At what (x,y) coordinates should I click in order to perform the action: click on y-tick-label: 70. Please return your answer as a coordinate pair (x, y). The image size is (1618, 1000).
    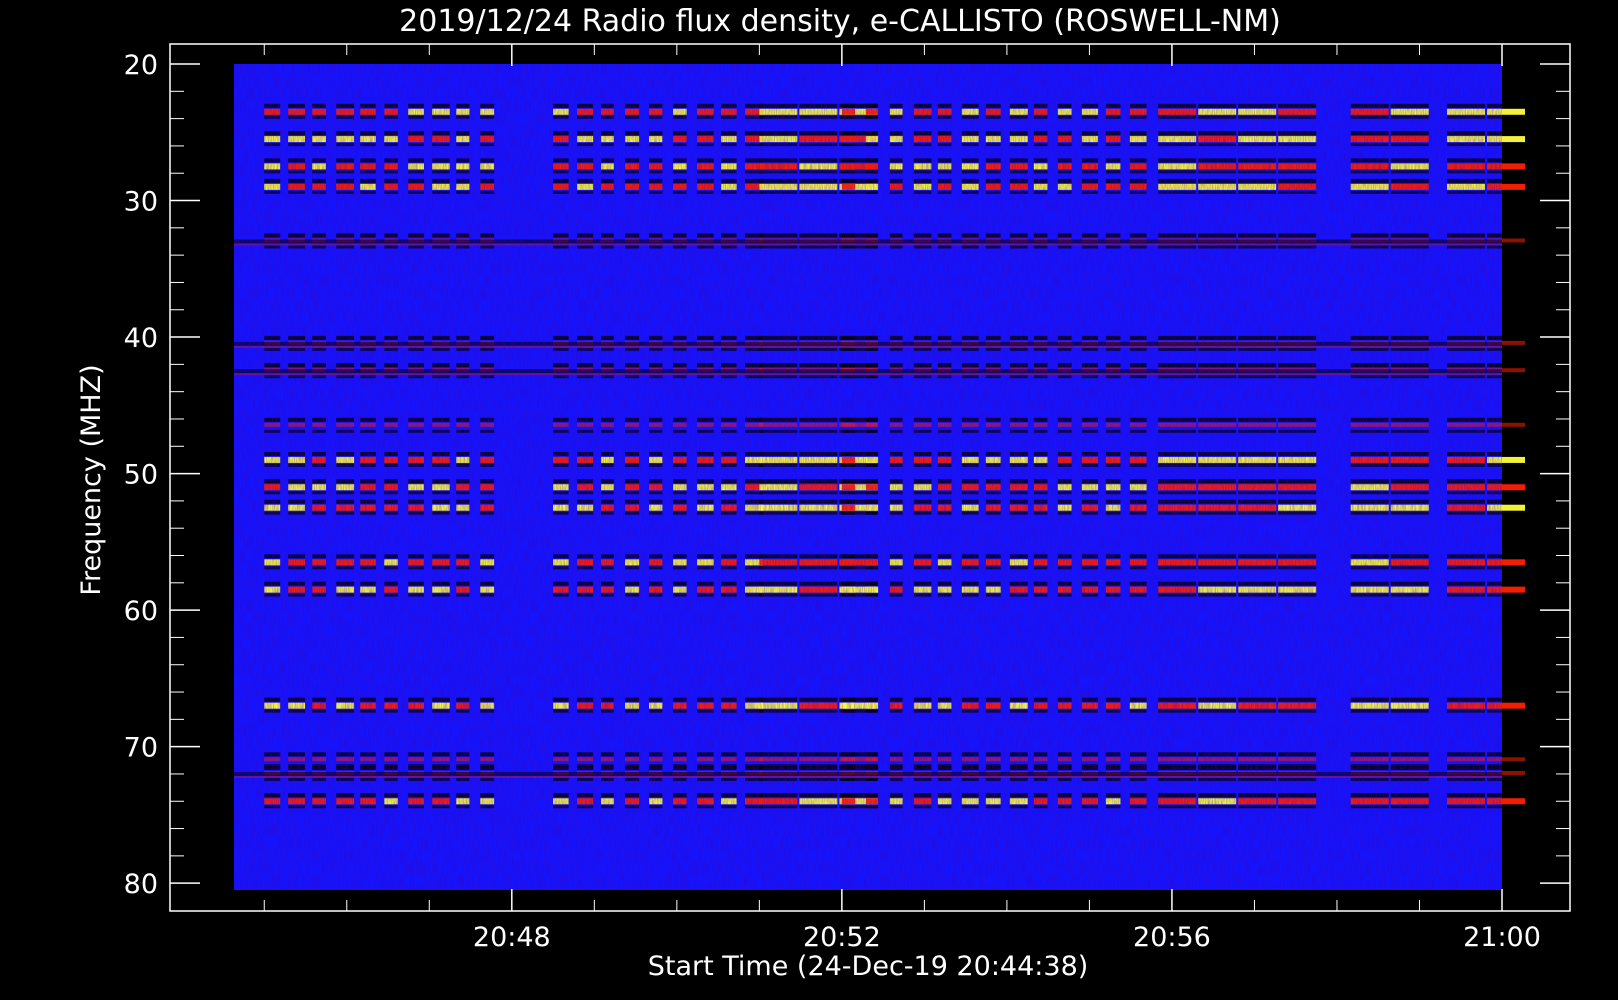
    Looking at the image, I should click on (141, 748).